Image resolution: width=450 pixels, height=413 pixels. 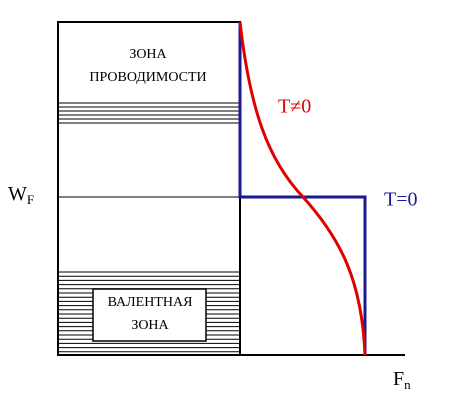 I want to click on subscript: n, so click(x=407, y=384).